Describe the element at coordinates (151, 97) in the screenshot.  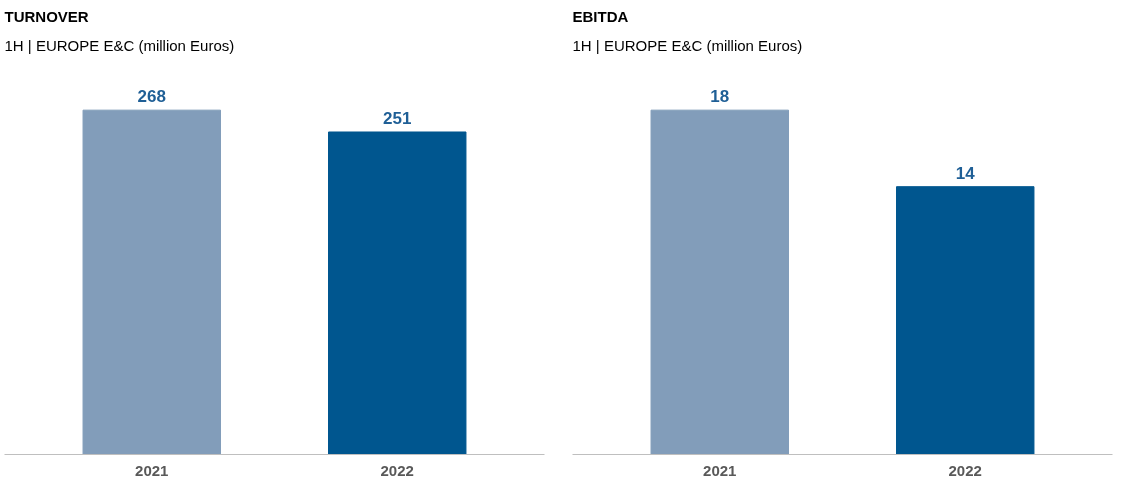
I see `data-label: 268` at that location.